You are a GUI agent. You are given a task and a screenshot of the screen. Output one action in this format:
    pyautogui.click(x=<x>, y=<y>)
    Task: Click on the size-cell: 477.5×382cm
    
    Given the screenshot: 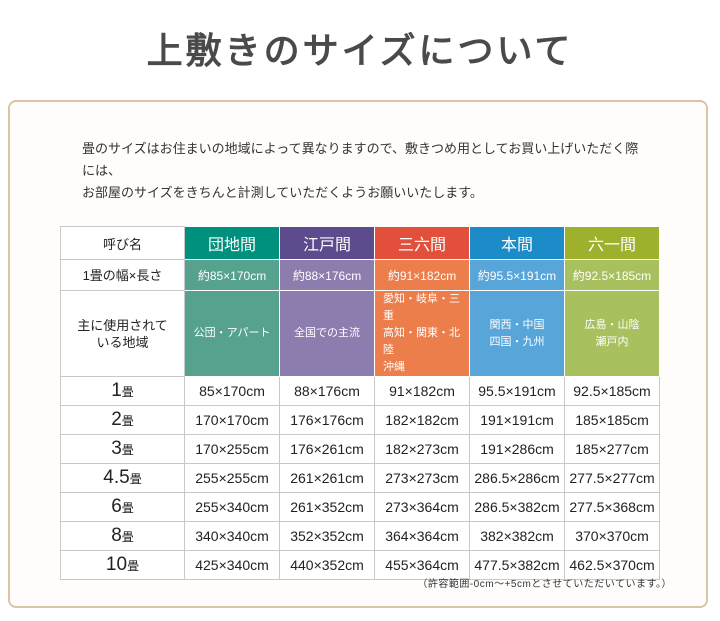 What is the action you would take?
    pyautogui.click(x=517, y=565)
    